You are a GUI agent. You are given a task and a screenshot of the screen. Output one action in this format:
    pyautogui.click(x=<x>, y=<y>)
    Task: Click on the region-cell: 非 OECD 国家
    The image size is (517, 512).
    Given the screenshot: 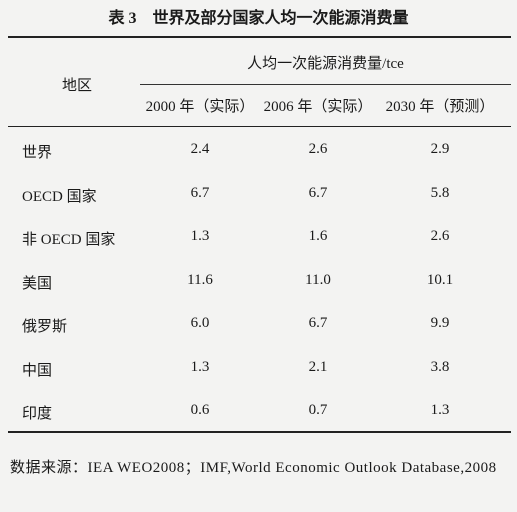 What is the action you would take?
    pyautogui.click(x=69, y=240)
    